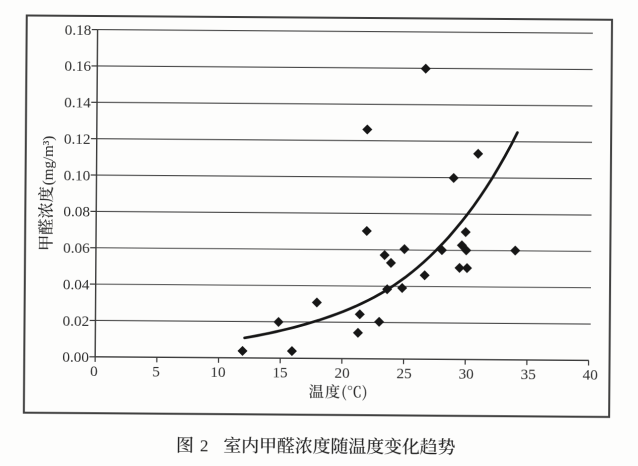  Describe the element at coordinates (218, 372) in the screenshot. I see `svg-text: 10` at that location.